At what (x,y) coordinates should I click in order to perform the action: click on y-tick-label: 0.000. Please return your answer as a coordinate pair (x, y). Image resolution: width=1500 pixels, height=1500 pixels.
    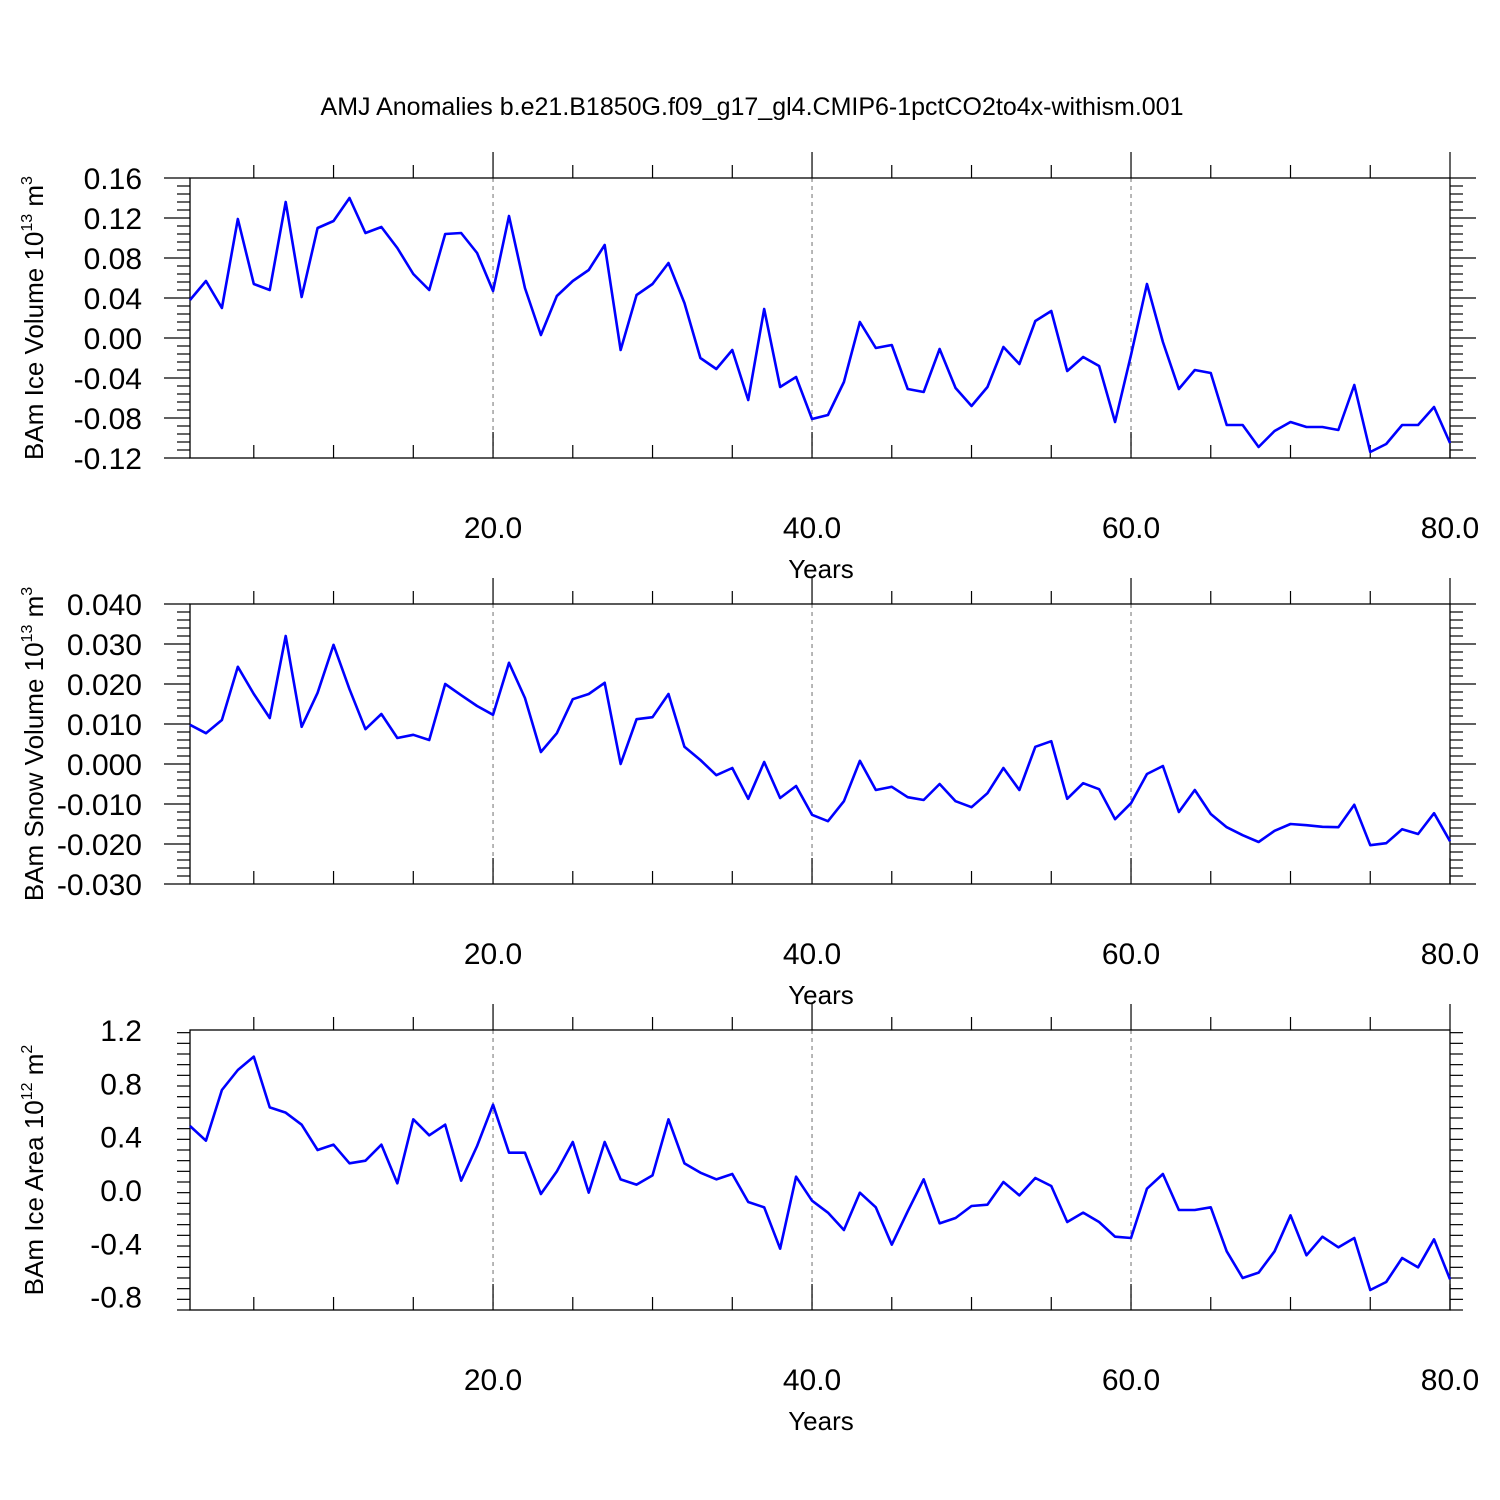
    Looking at the image, I should click on (104, 765).